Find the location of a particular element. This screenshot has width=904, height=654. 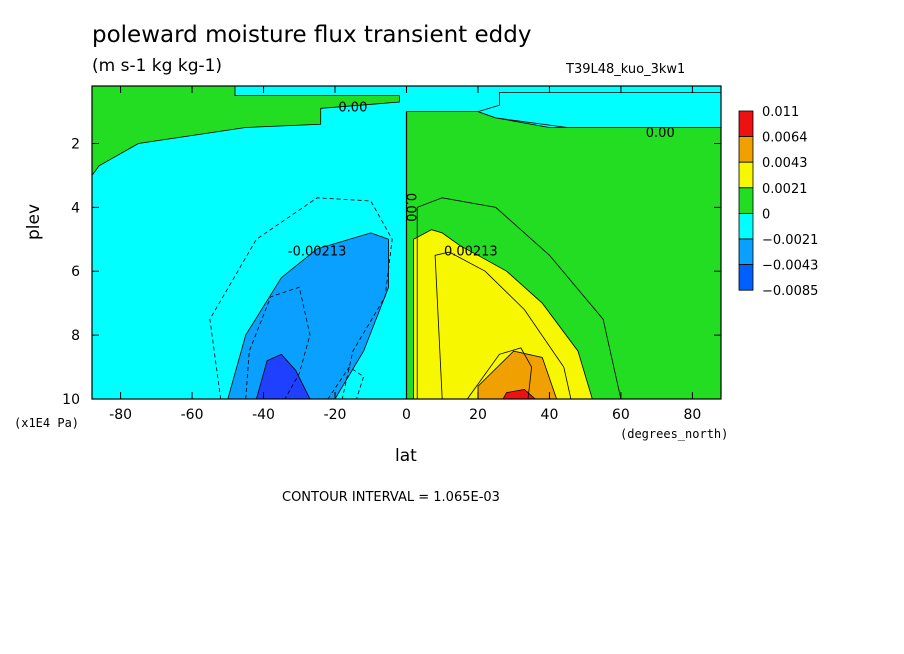

contour-label: -0.00213 is located at coordinates (317, 251).